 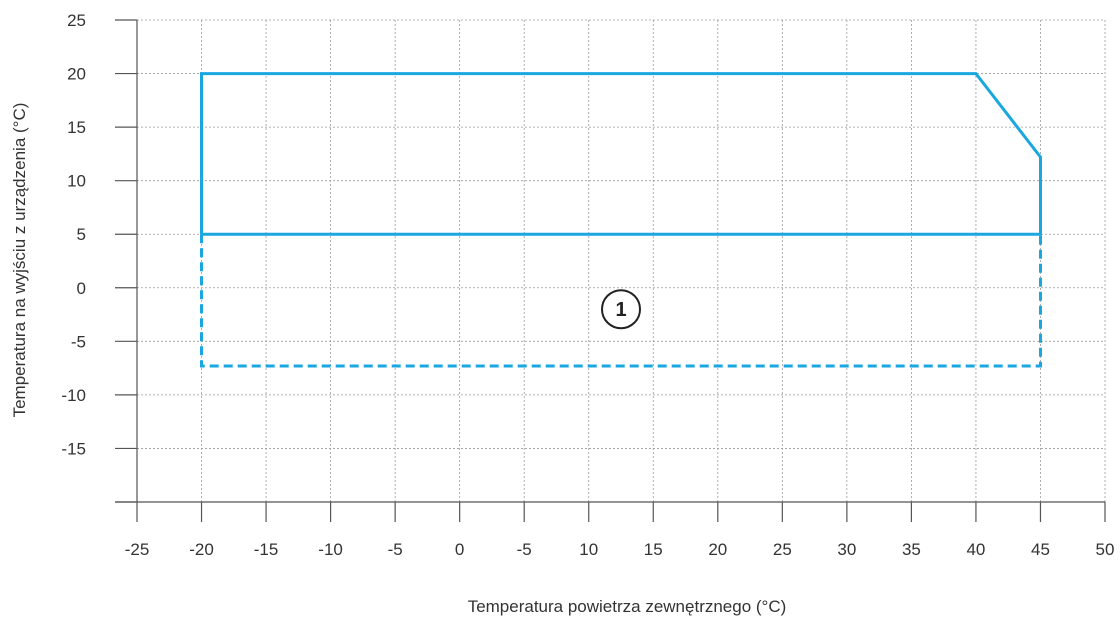 I want to click on annotations: 1, so click(x=621, y=309).